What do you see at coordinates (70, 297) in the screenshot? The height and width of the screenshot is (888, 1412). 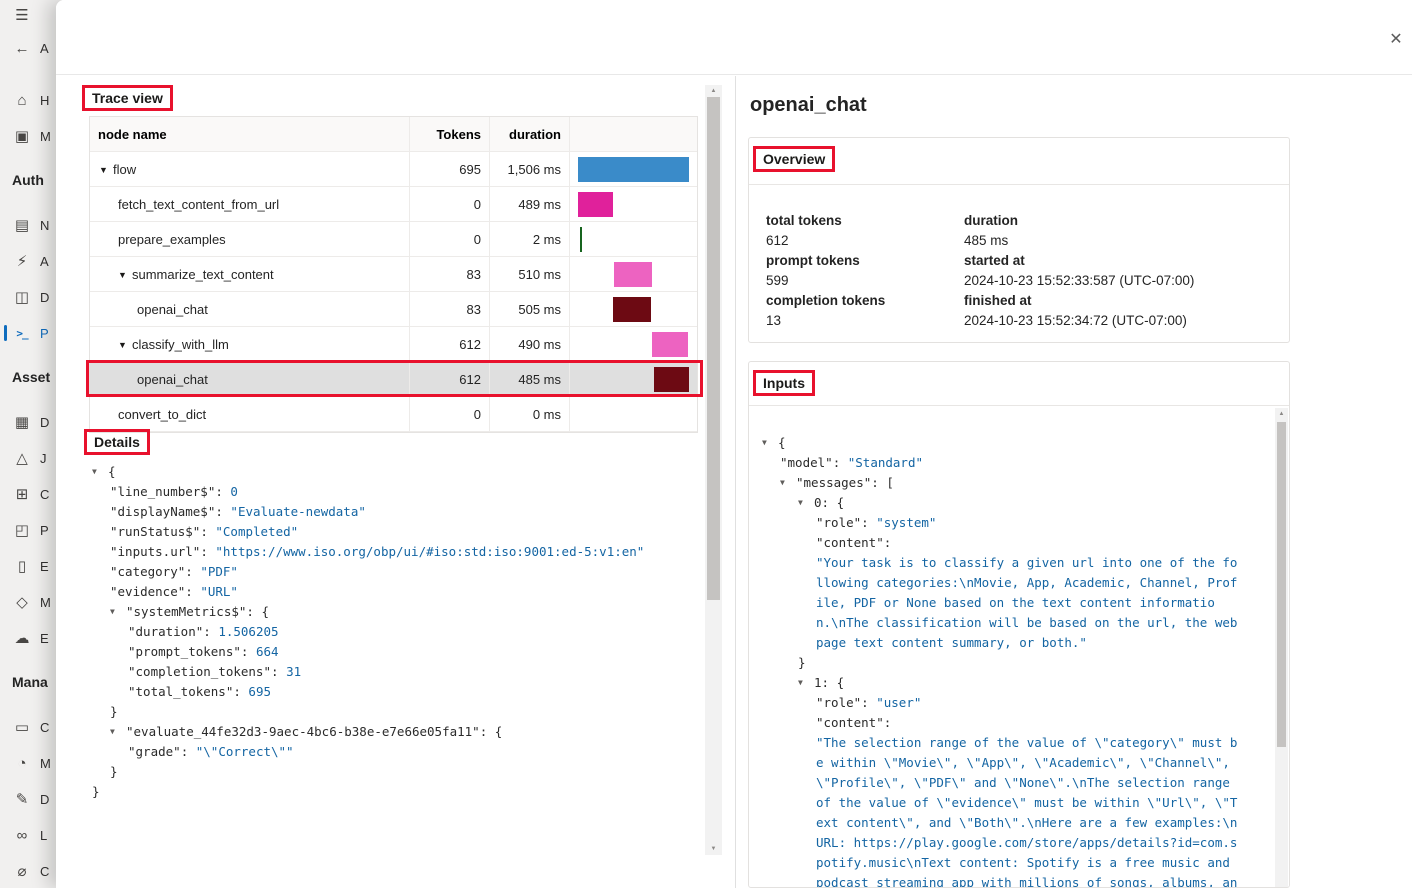 I see `sidebar-item-designer: ◫ D` at bounding box center [70, 297].